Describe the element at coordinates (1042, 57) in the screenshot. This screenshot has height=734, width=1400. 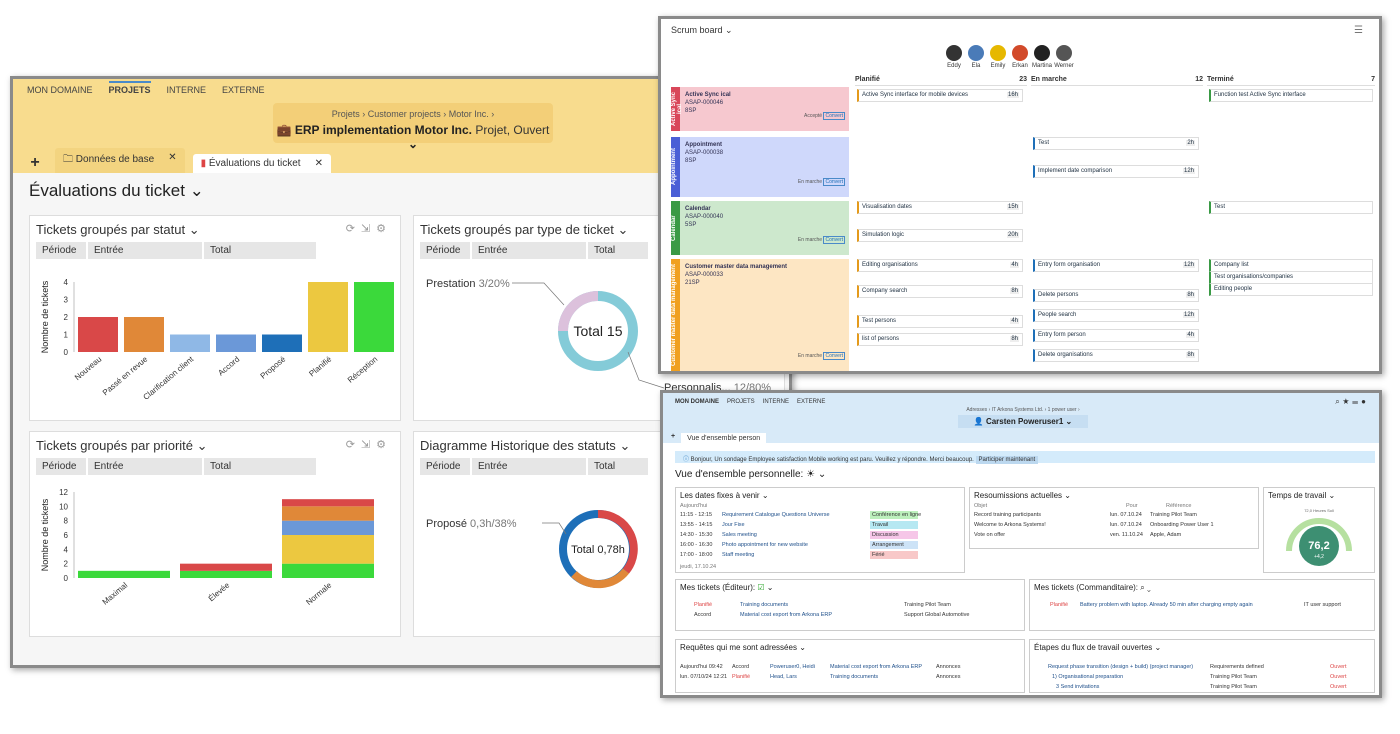
I see `avatar avatar-martina: Martina` at that location.